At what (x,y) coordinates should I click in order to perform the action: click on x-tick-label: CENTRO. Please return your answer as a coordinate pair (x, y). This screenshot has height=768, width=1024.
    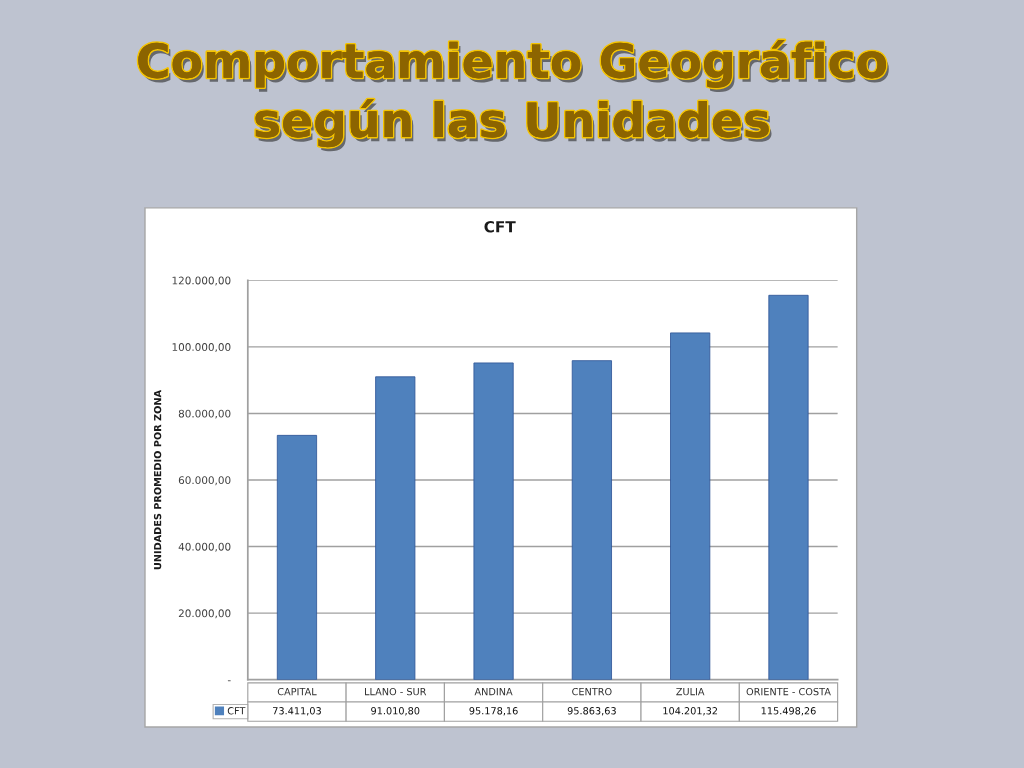
    Looking at the image, I should click on (592, 691).